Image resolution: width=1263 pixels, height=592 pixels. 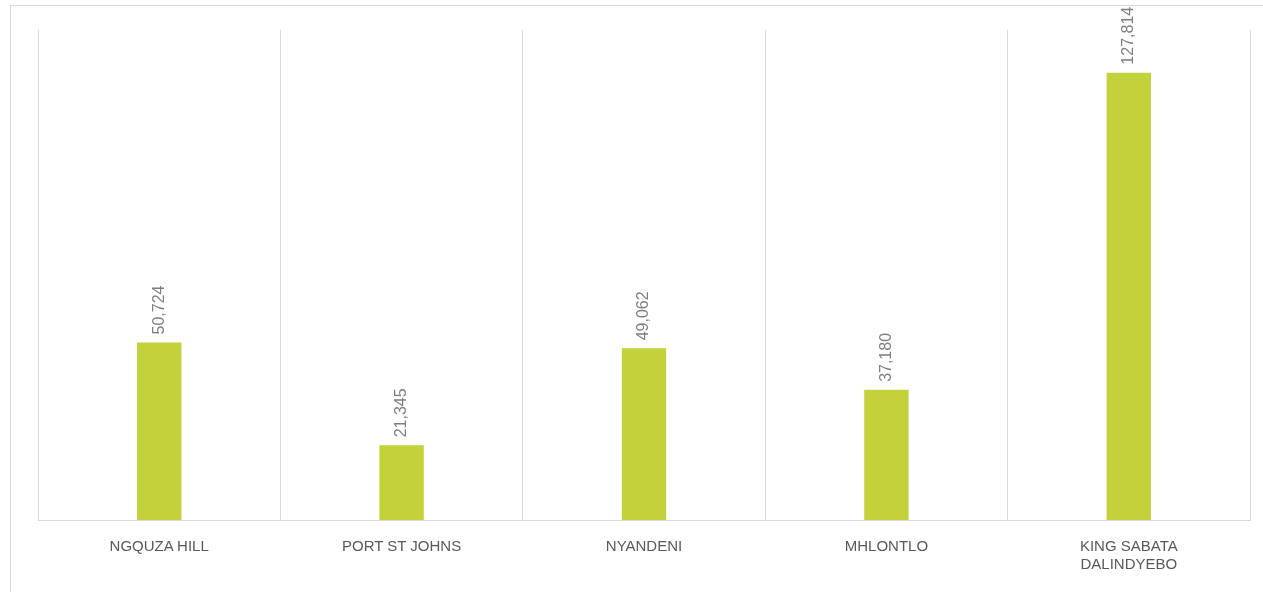 I want to click on data-label: 21,345, so click(x=401, y=413).